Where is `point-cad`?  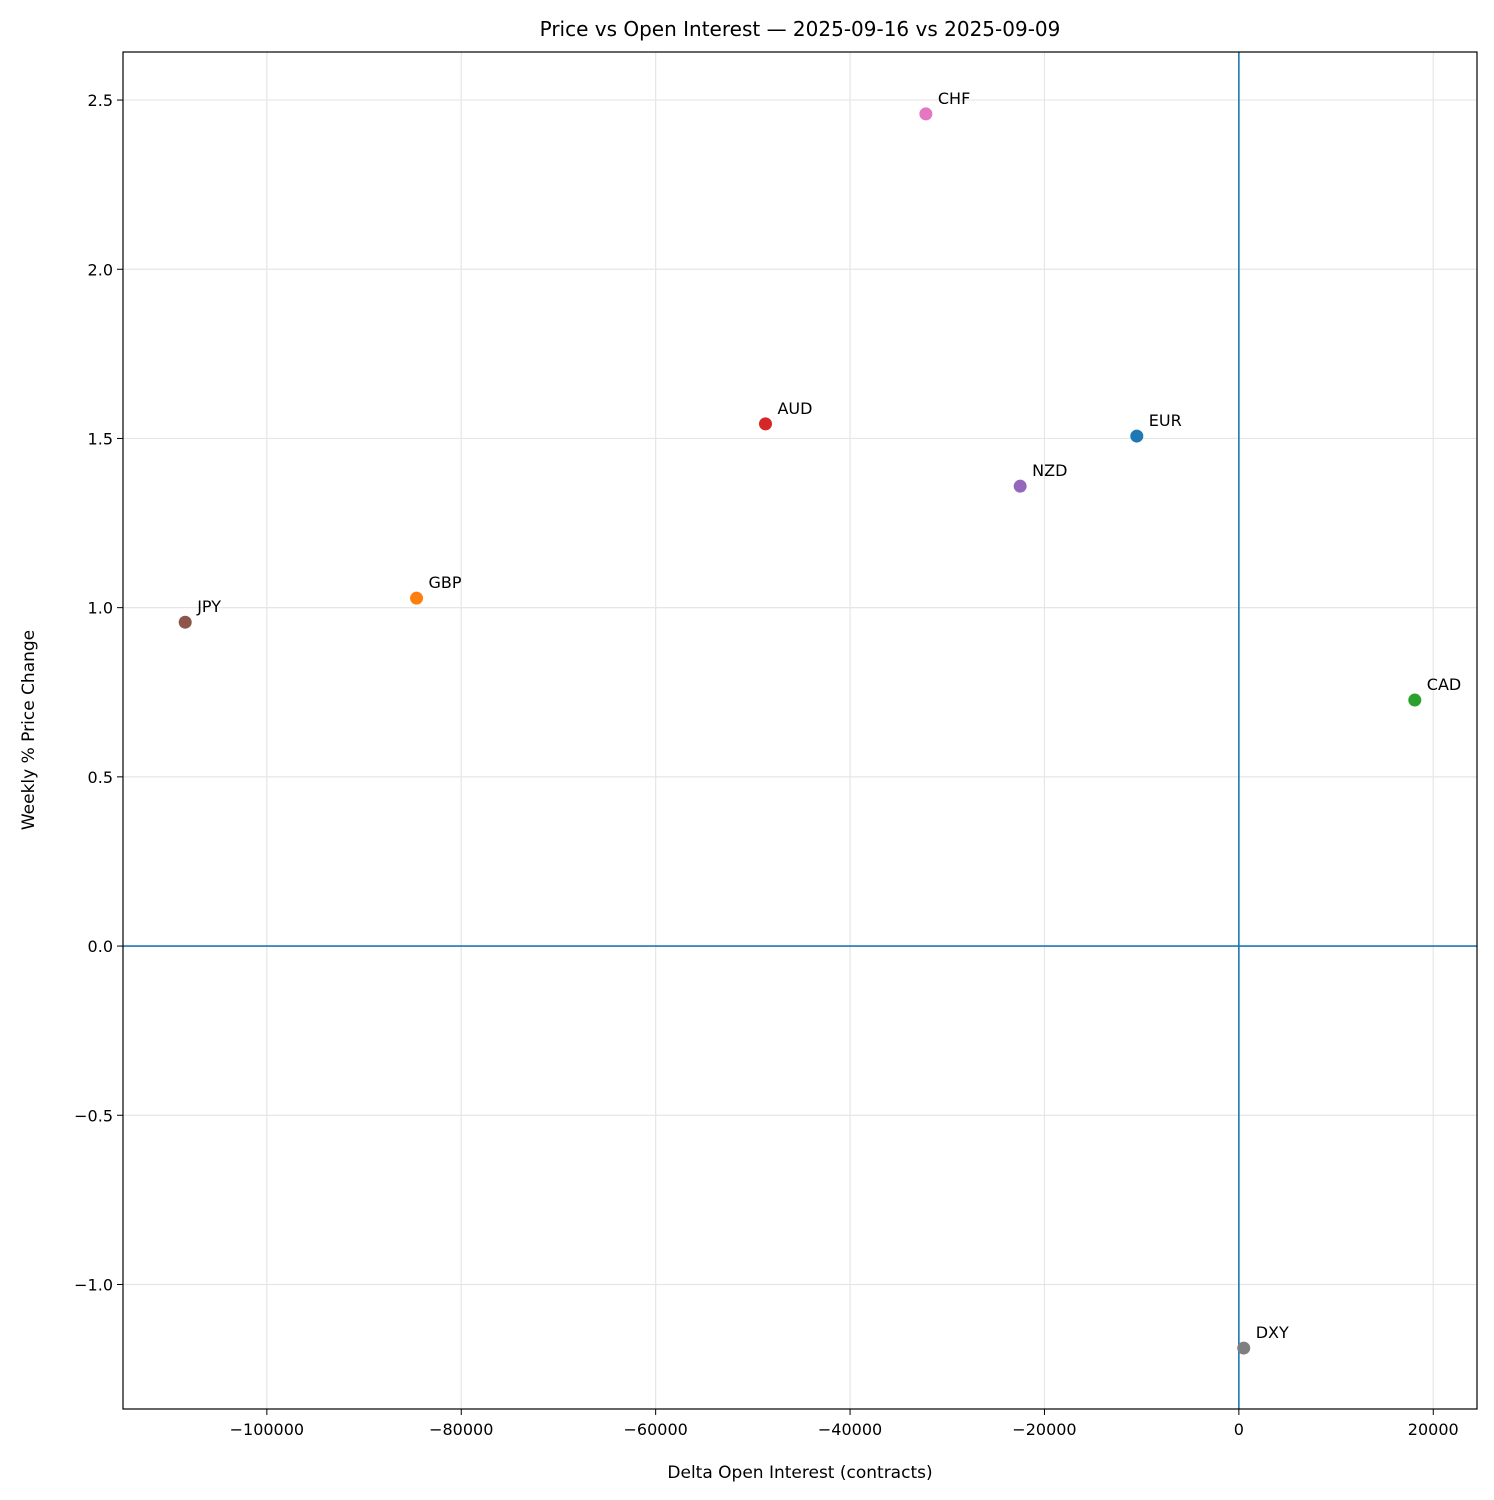
point-cad is located at coordinates (1415, 700).